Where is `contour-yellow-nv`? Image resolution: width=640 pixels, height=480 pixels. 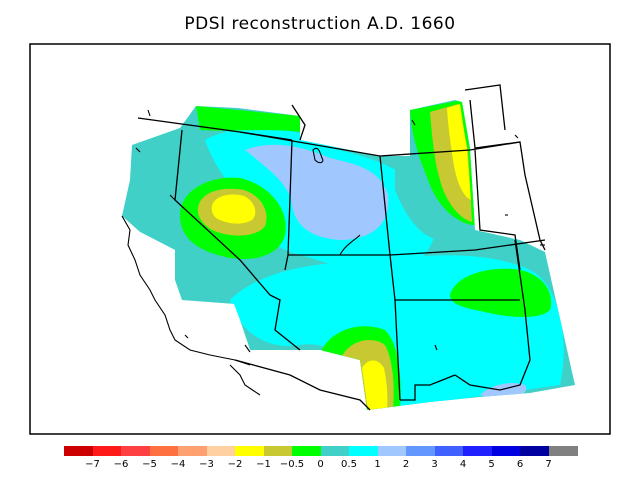
contour-yellow-nv is located at coordinates (233, 209).